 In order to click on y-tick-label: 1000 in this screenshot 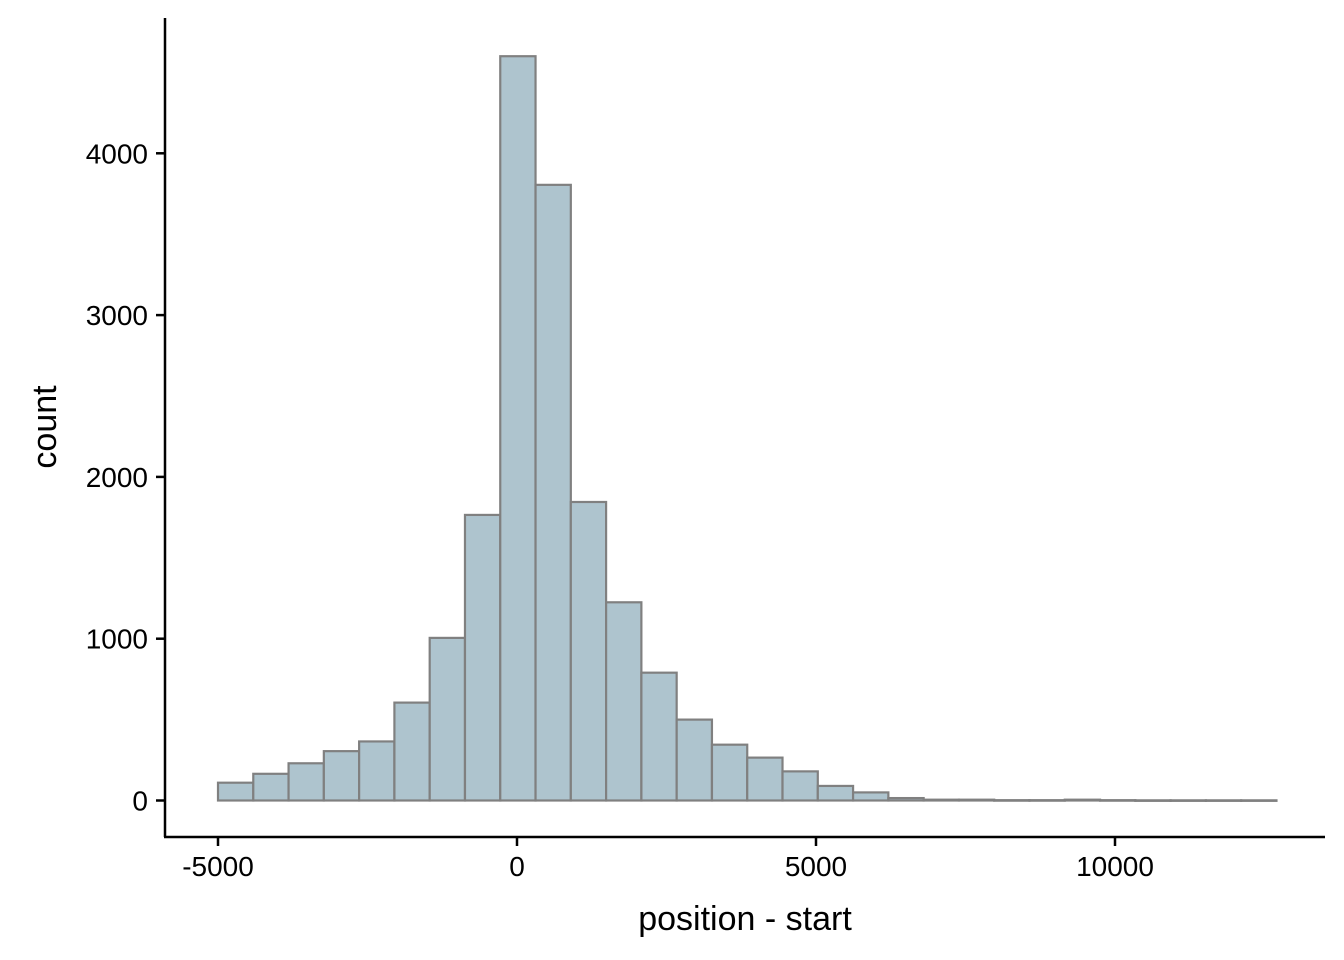, I will do `click(117, 639)`.